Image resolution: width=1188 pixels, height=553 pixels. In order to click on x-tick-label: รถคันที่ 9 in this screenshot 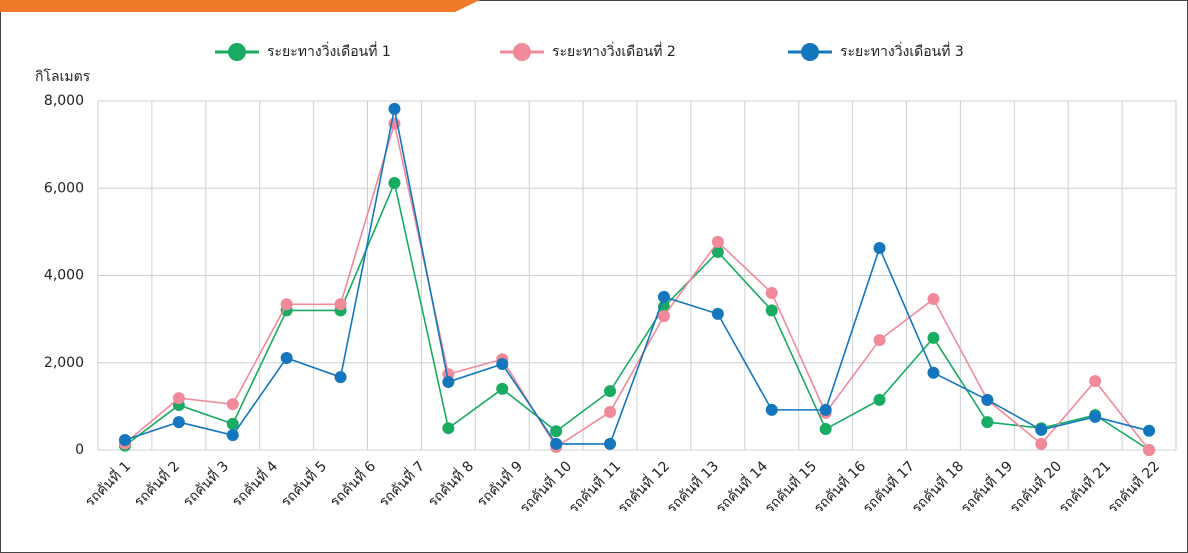, I will do `click(499, 483)`.